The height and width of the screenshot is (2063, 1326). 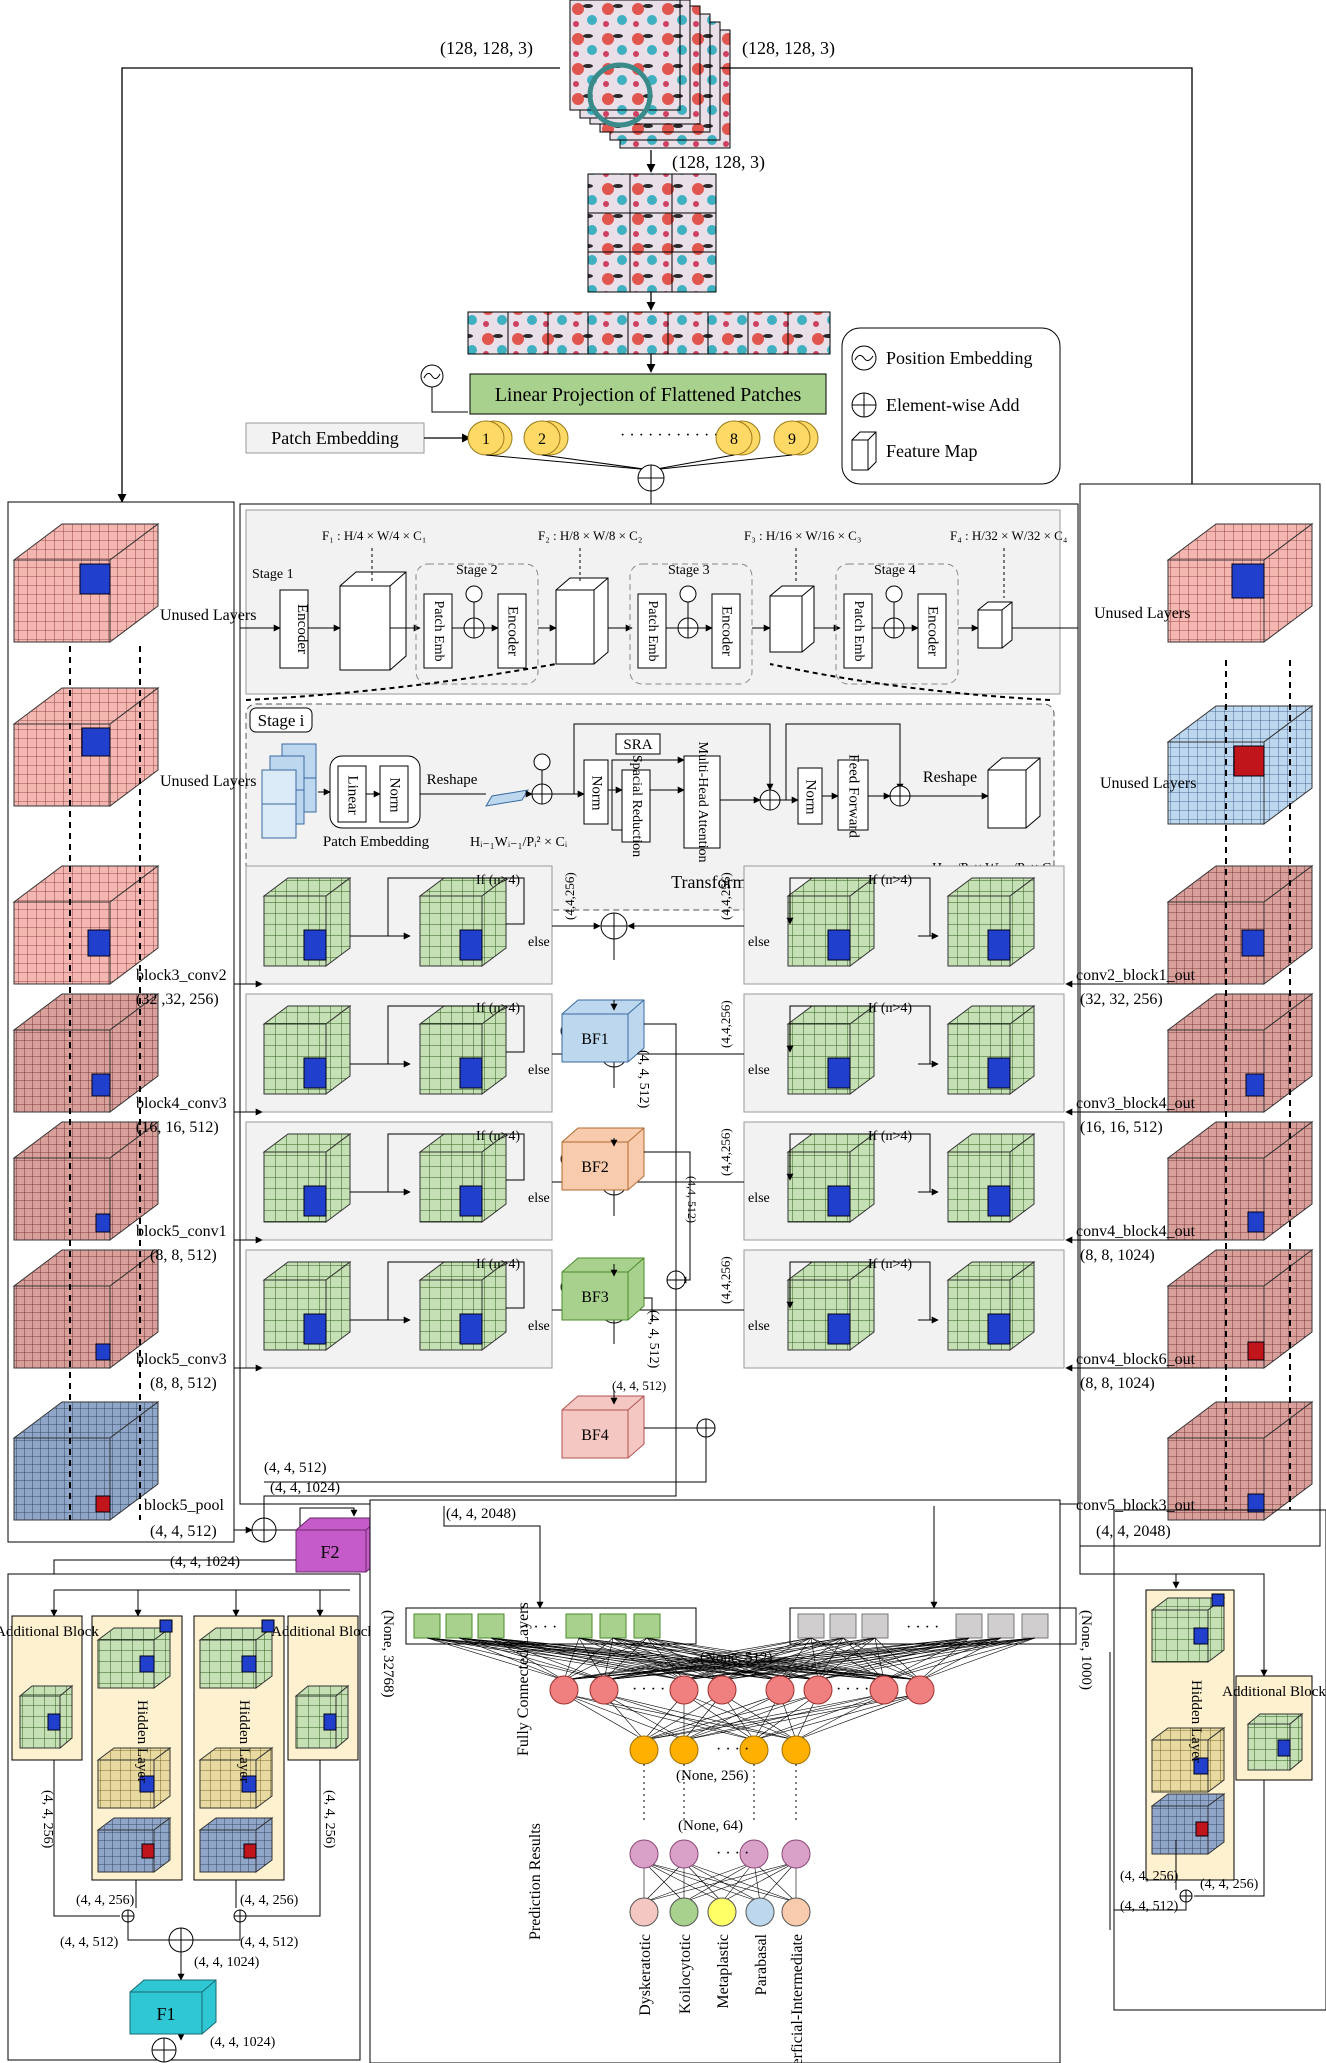 I want to click on token-ellipsis: · · · · · · · · · · · ·, so click(x=674, y=435).